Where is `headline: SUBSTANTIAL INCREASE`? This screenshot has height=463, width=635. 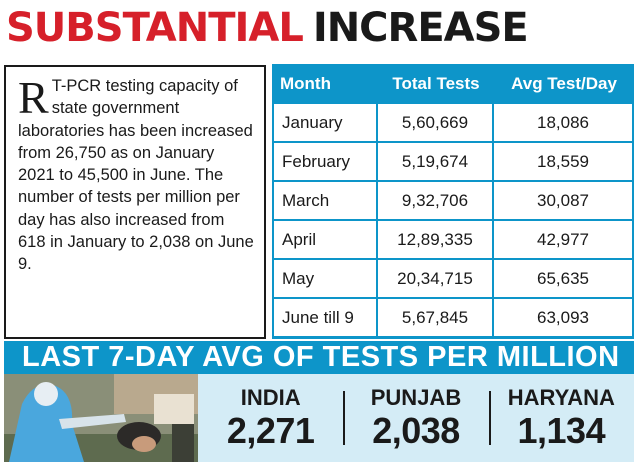 headline: SUBSTANTIAL INCREASE is located at coordinates (267, 28).